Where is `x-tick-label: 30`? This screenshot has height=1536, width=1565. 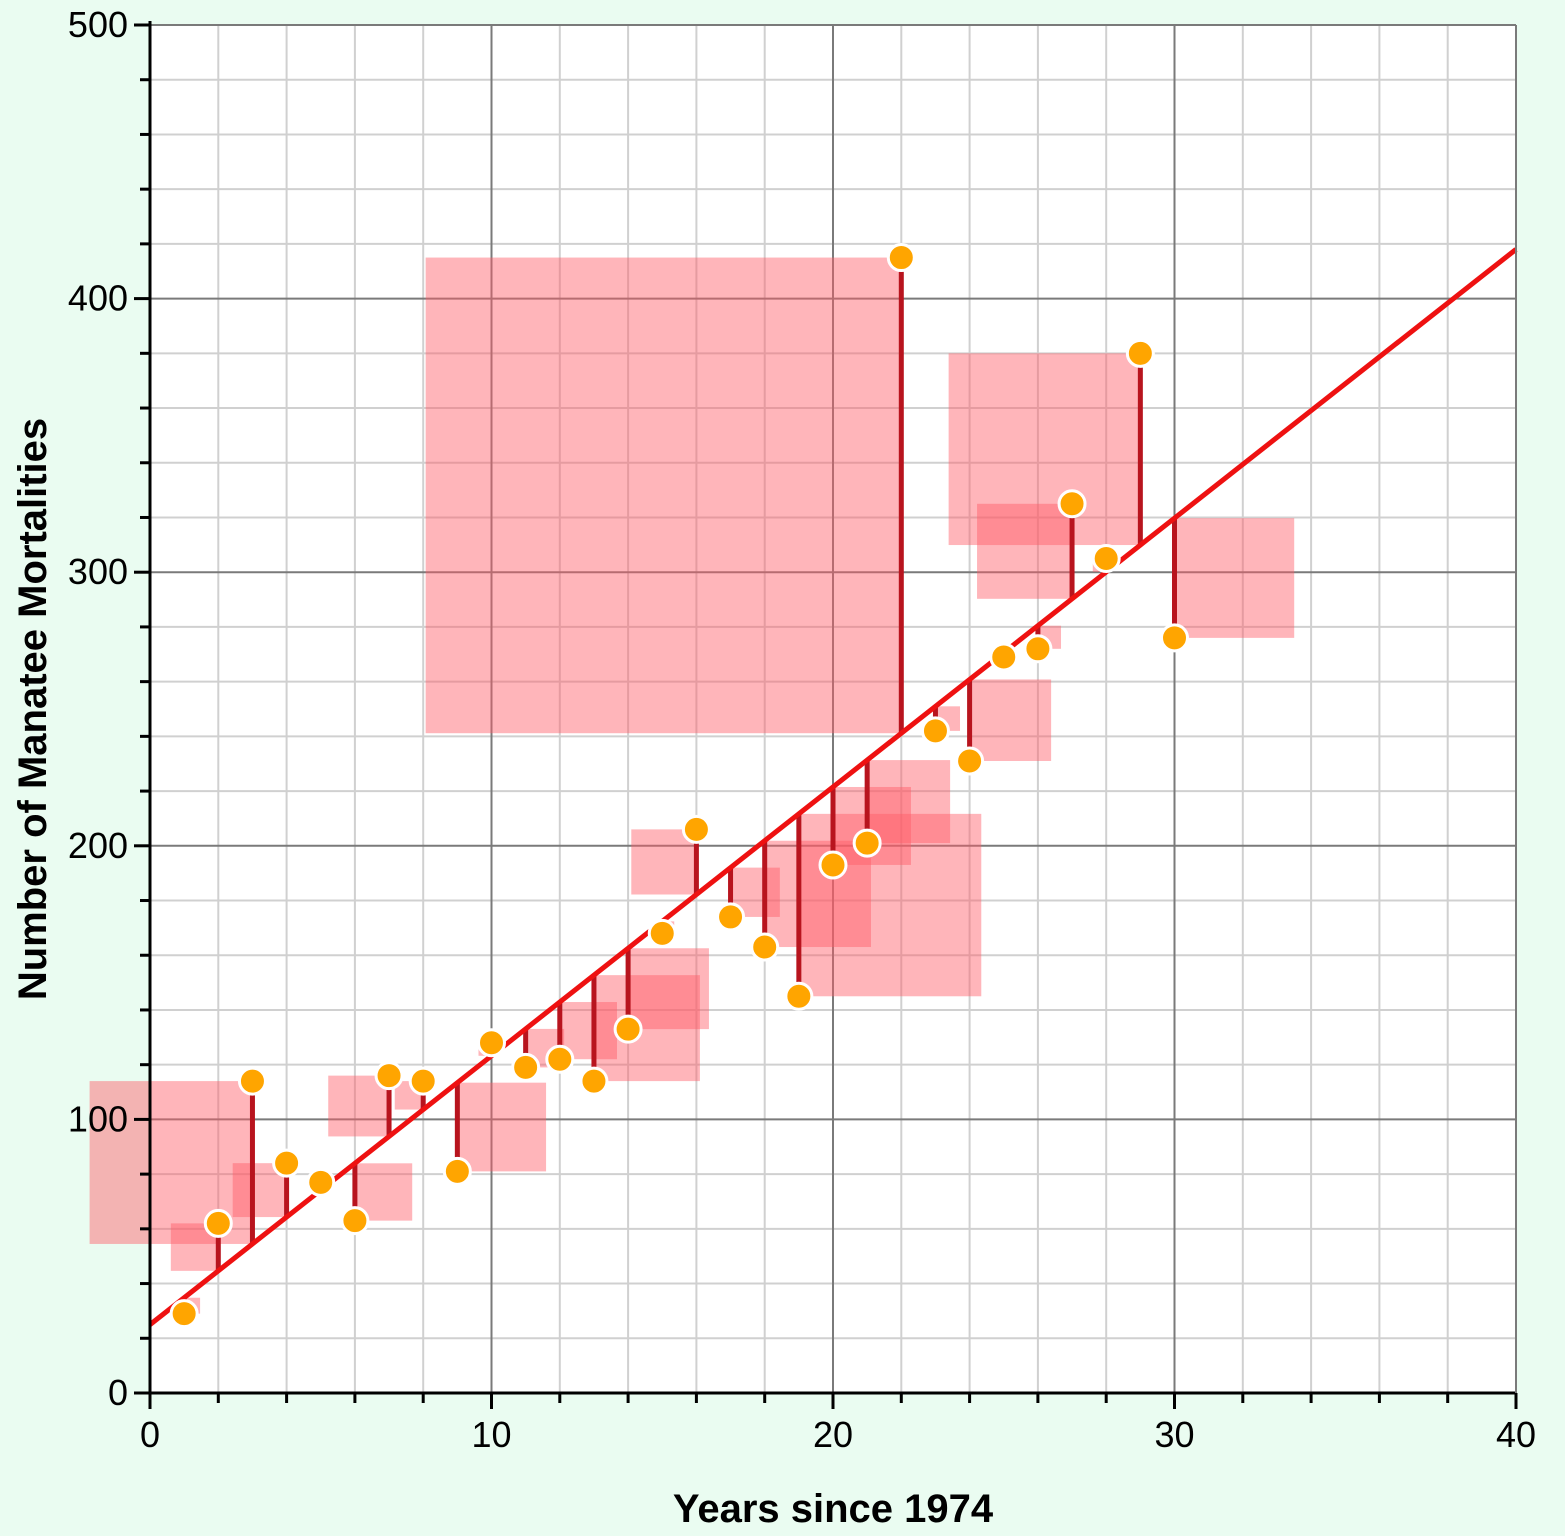 x-tick-label: 30 is located at coordinates (1174, 1434).